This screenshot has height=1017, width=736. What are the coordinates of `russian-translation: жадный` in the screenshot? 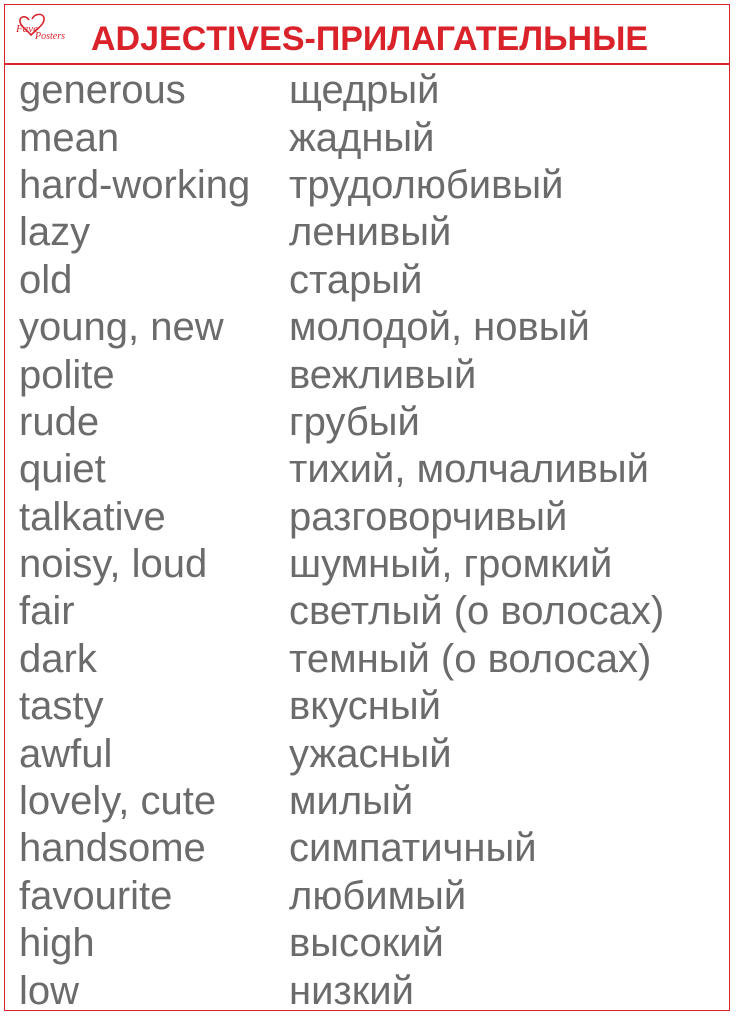 It's located at (362, 137).